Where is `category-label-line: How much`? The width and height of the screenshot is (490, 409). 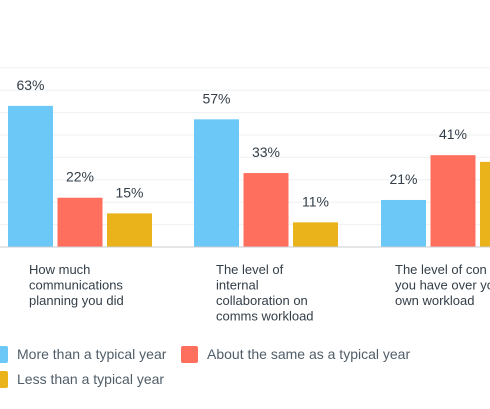
category-label-line: How much is located at coordinates (59, 269).